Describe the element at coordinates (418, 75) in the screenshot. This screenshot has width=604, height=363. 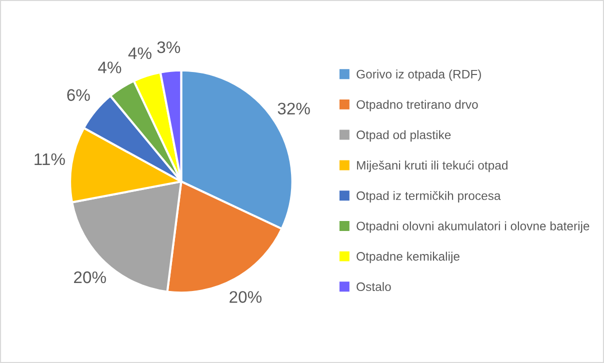
I see `legend-label: Gorivo iz otpada (RDF)` at that location.